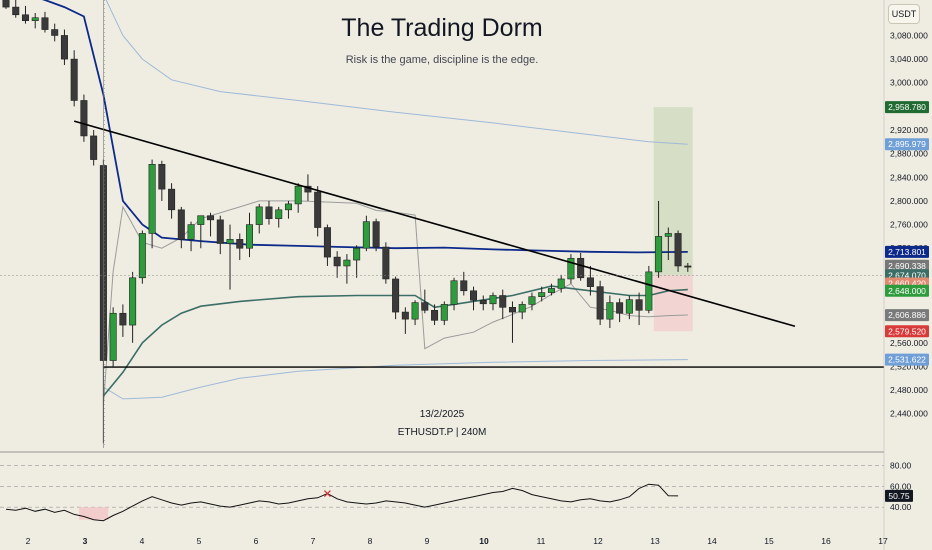 This screenshot has height=550, width=932. What do you see at coordinates (909, 414) in the screenshot?
I see `price-tick-label: 2,440.000` at bounding box center [909, 414].